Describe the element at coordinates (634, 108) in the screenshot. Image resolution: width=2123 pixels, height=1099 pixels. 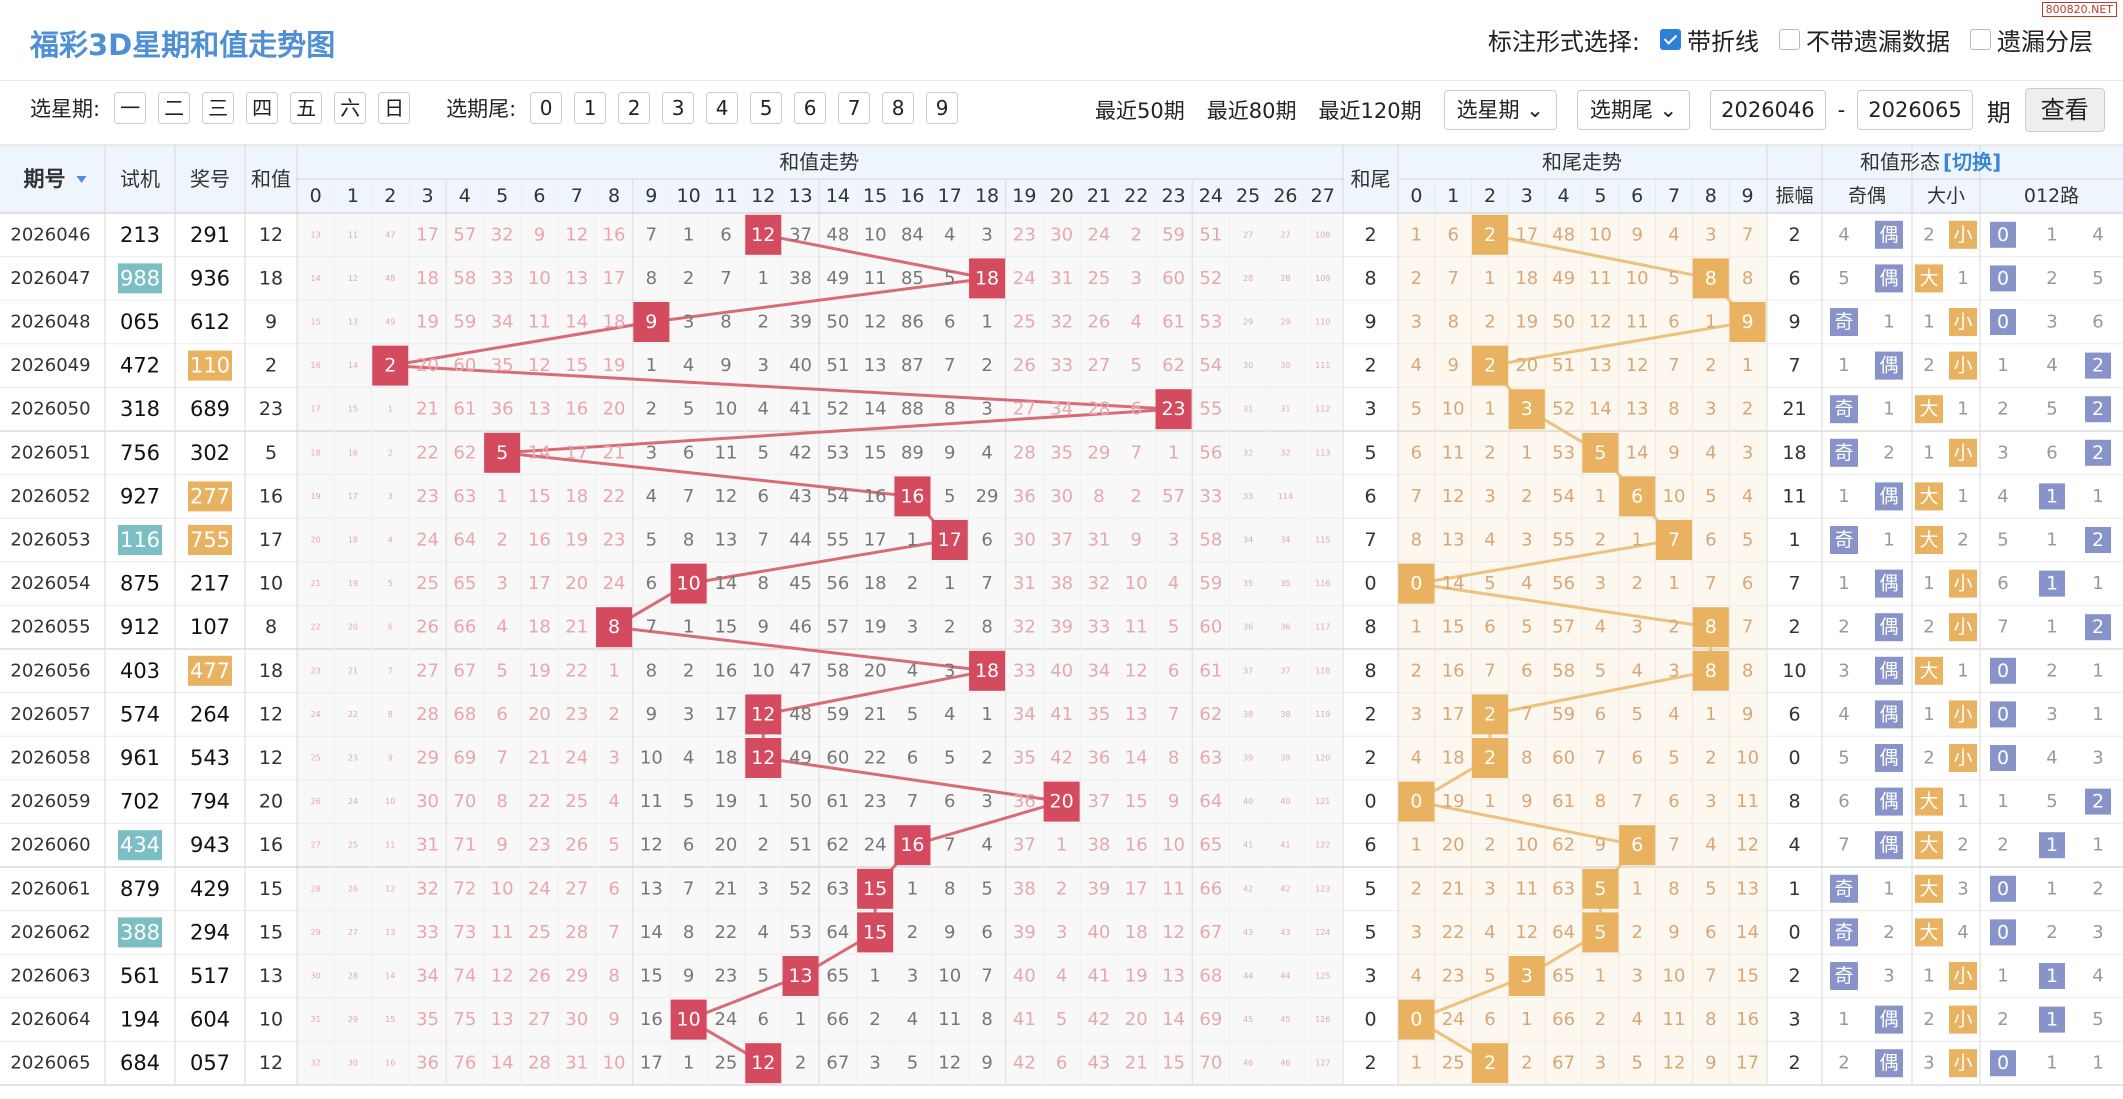
I see `tail-2: 2` at that location.